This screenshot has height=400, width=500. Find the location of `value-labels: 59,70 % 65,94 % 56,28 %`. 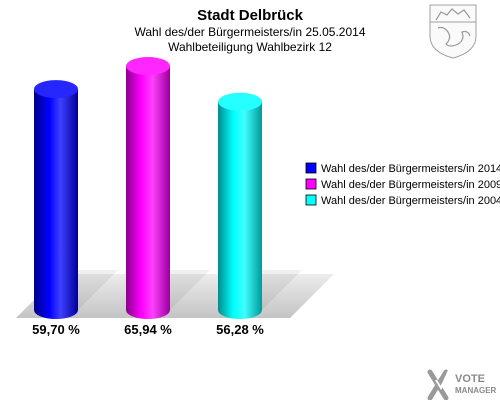

value-labels: 59,70 % 65,94 % 56,28 % is located at coordinates (148, 329).